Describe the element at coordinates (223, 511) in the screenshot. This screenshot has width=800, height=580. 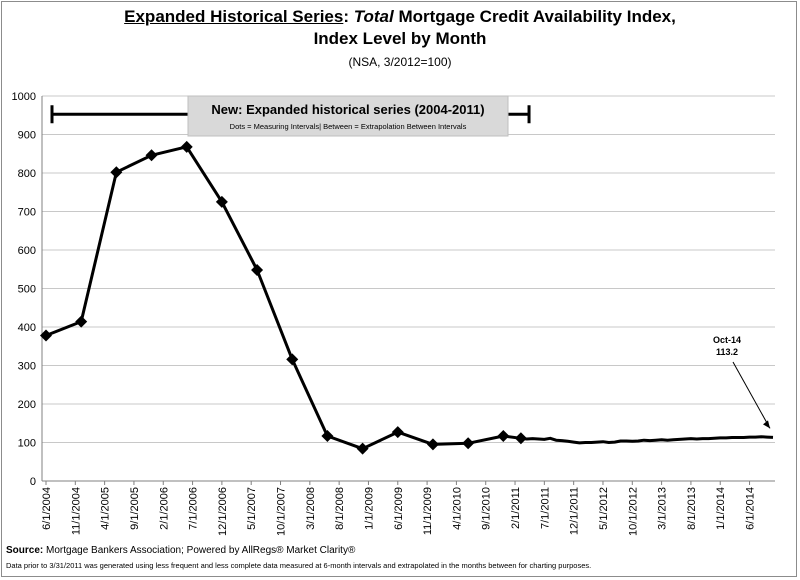
I see `x-tick-label: 12/1/2006` at that location.